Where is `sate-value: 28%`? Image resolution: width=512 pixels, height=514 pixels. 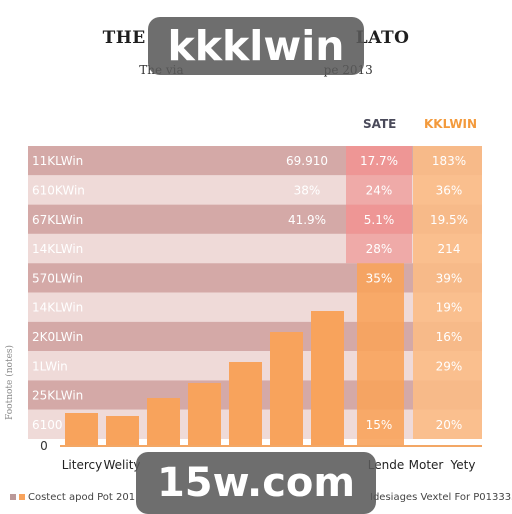
sate-value: 28% is located at coordinates (379, 249).